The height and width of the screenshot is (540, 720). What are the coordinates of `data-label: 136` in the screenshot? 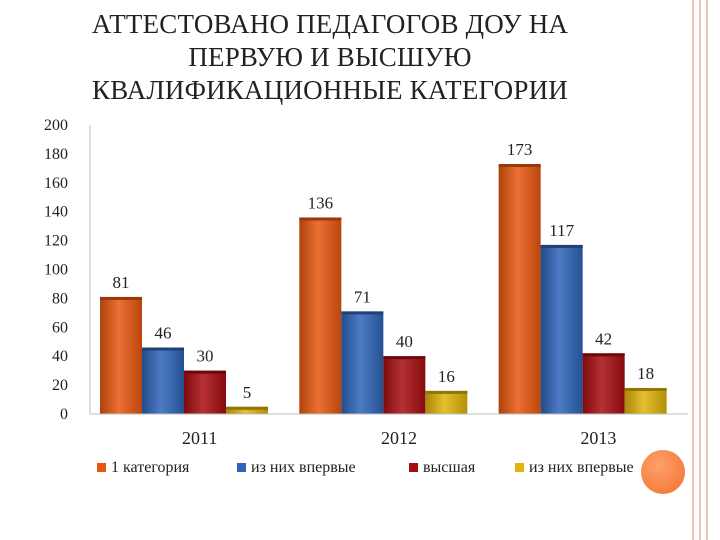 It's located at (321, 202).